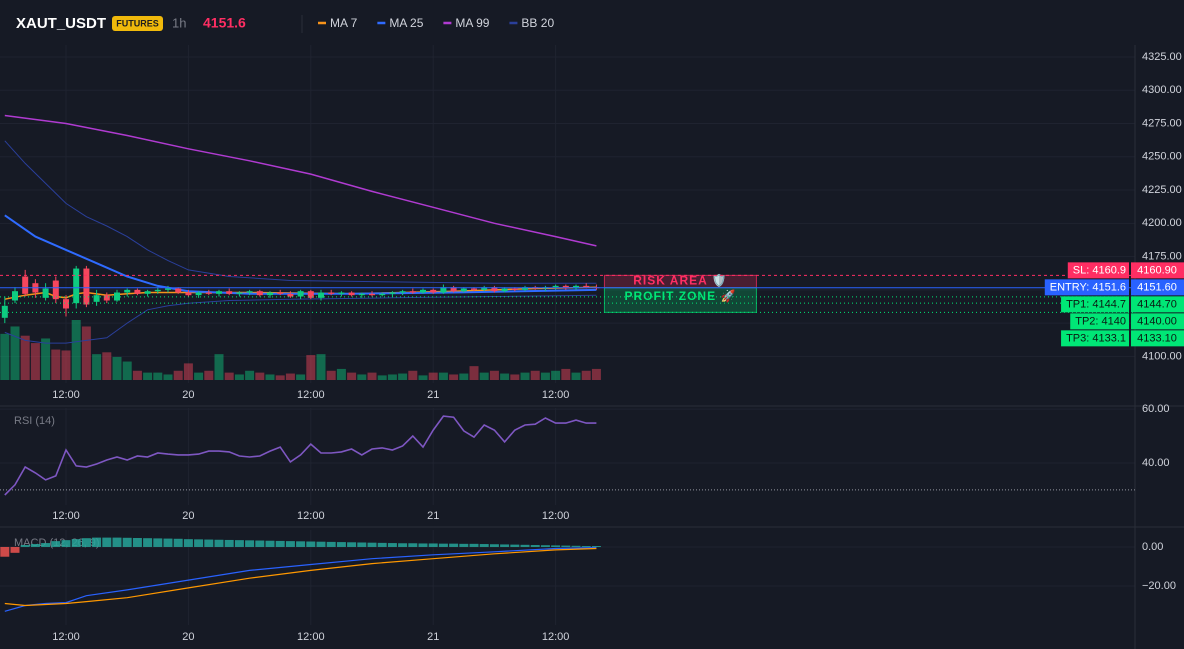  I want to click on legend-label: BB 20, so click(537, 23).